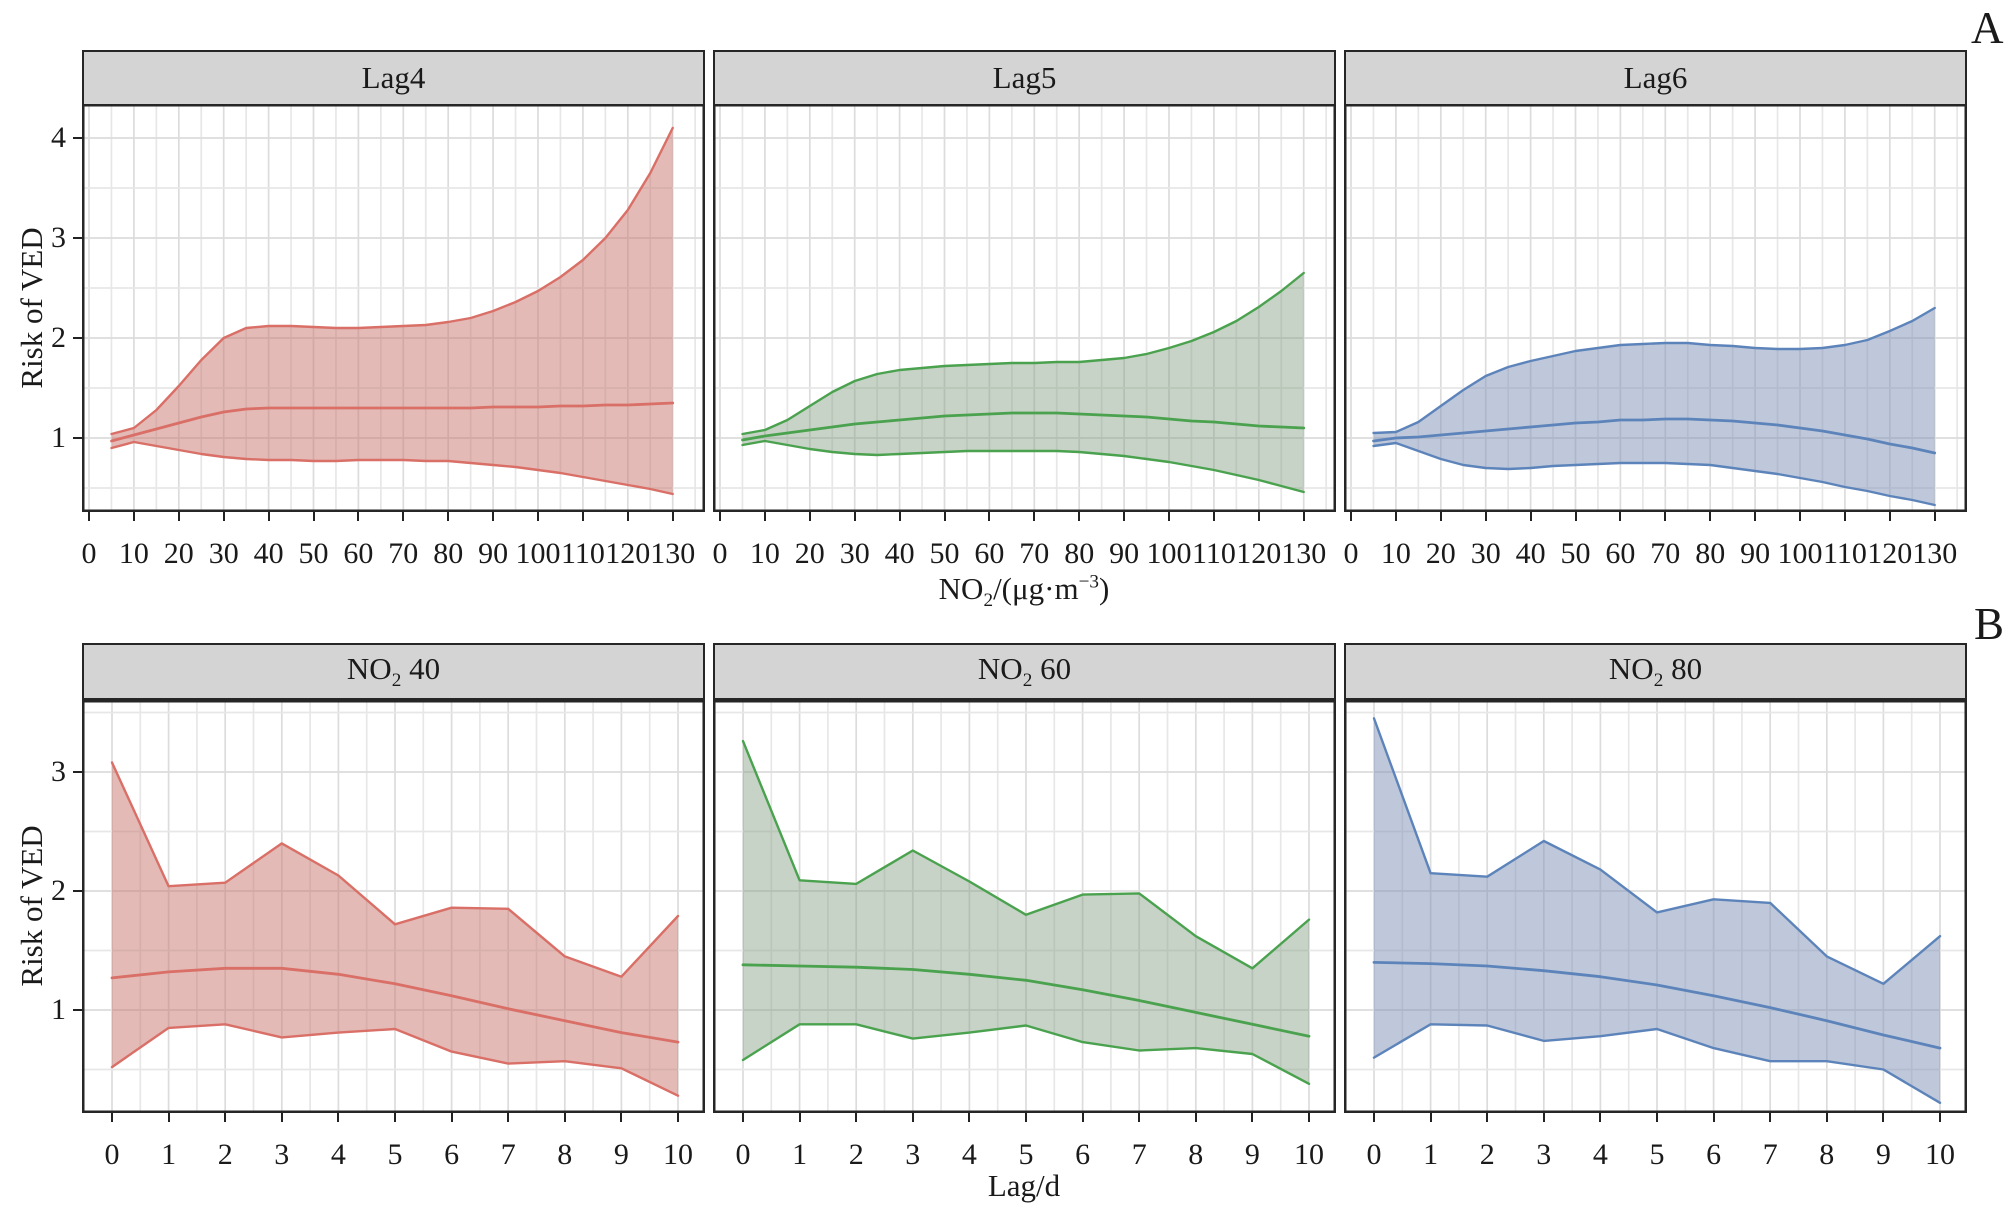  Describe the element at coordinates (1440, 553) in the screenshot. I see `x-tick-label: 20` at that location.